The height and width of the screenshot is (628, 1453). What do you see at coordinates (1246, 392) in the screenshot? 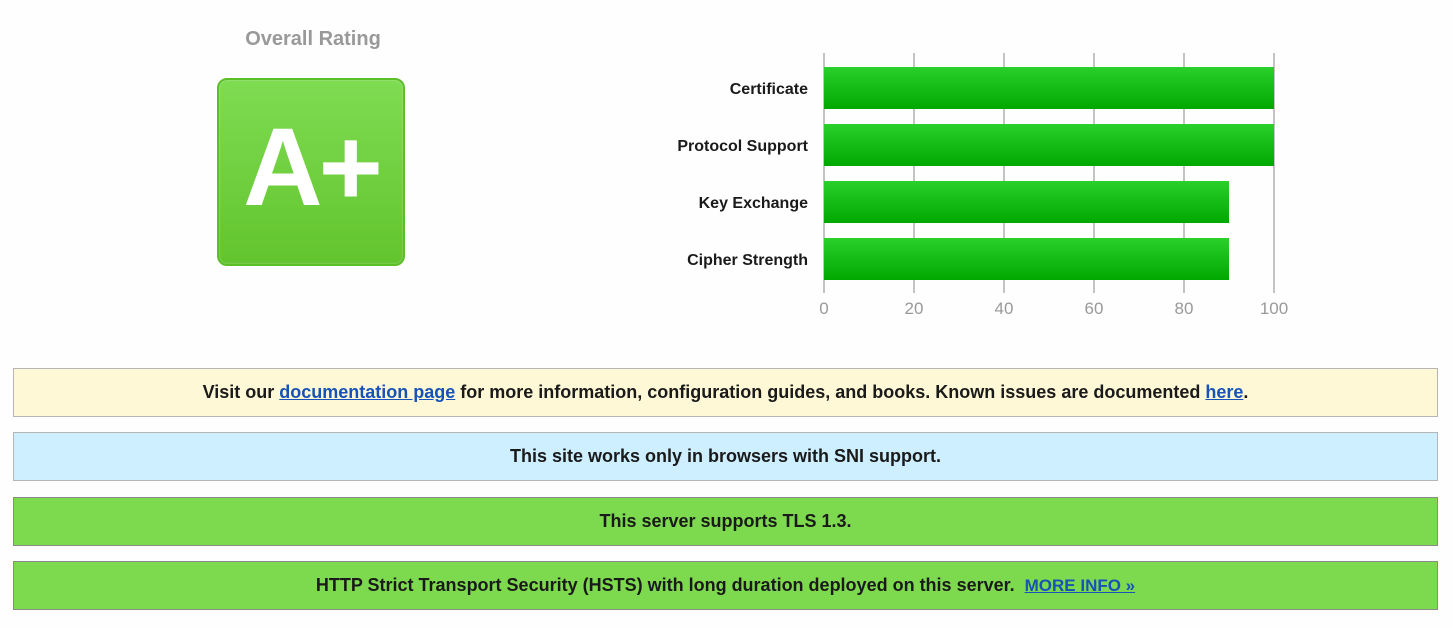
I see `documentation-suffix: .` at bounding box center [1246, 392].